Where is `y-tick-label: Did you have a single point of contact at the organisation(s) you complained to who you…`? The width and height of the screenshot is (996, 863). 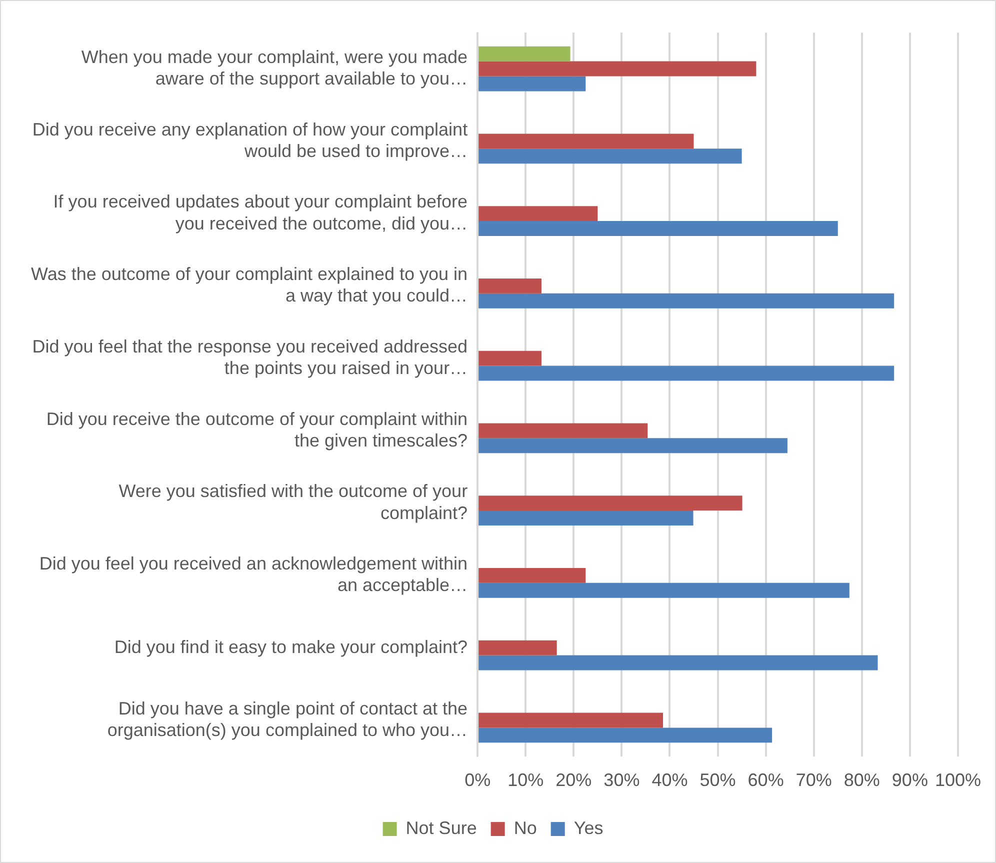 y-tick-label: Did you have a single point of contact at the organisation(s) you complained to who you… is located at coordinates (287, 719).